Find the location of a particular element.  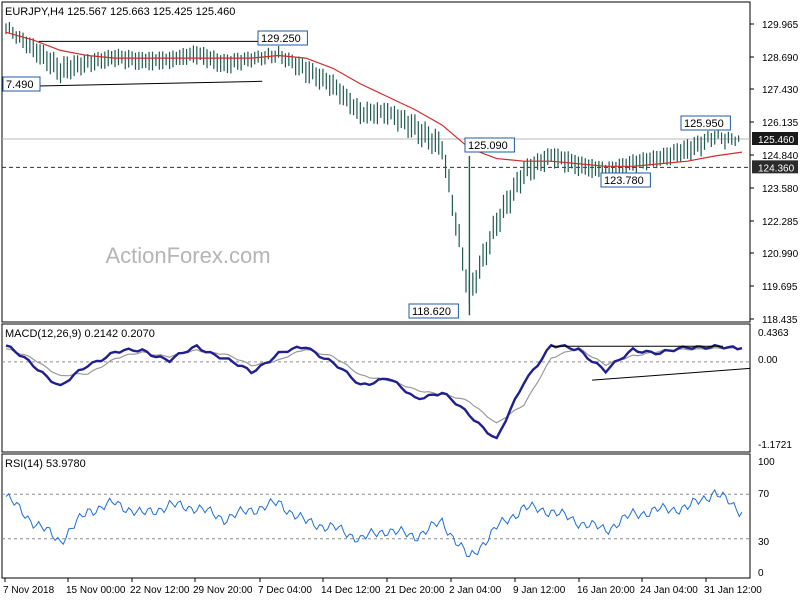

y-tick-label: 118.435 is located at coordinates (780, 320).